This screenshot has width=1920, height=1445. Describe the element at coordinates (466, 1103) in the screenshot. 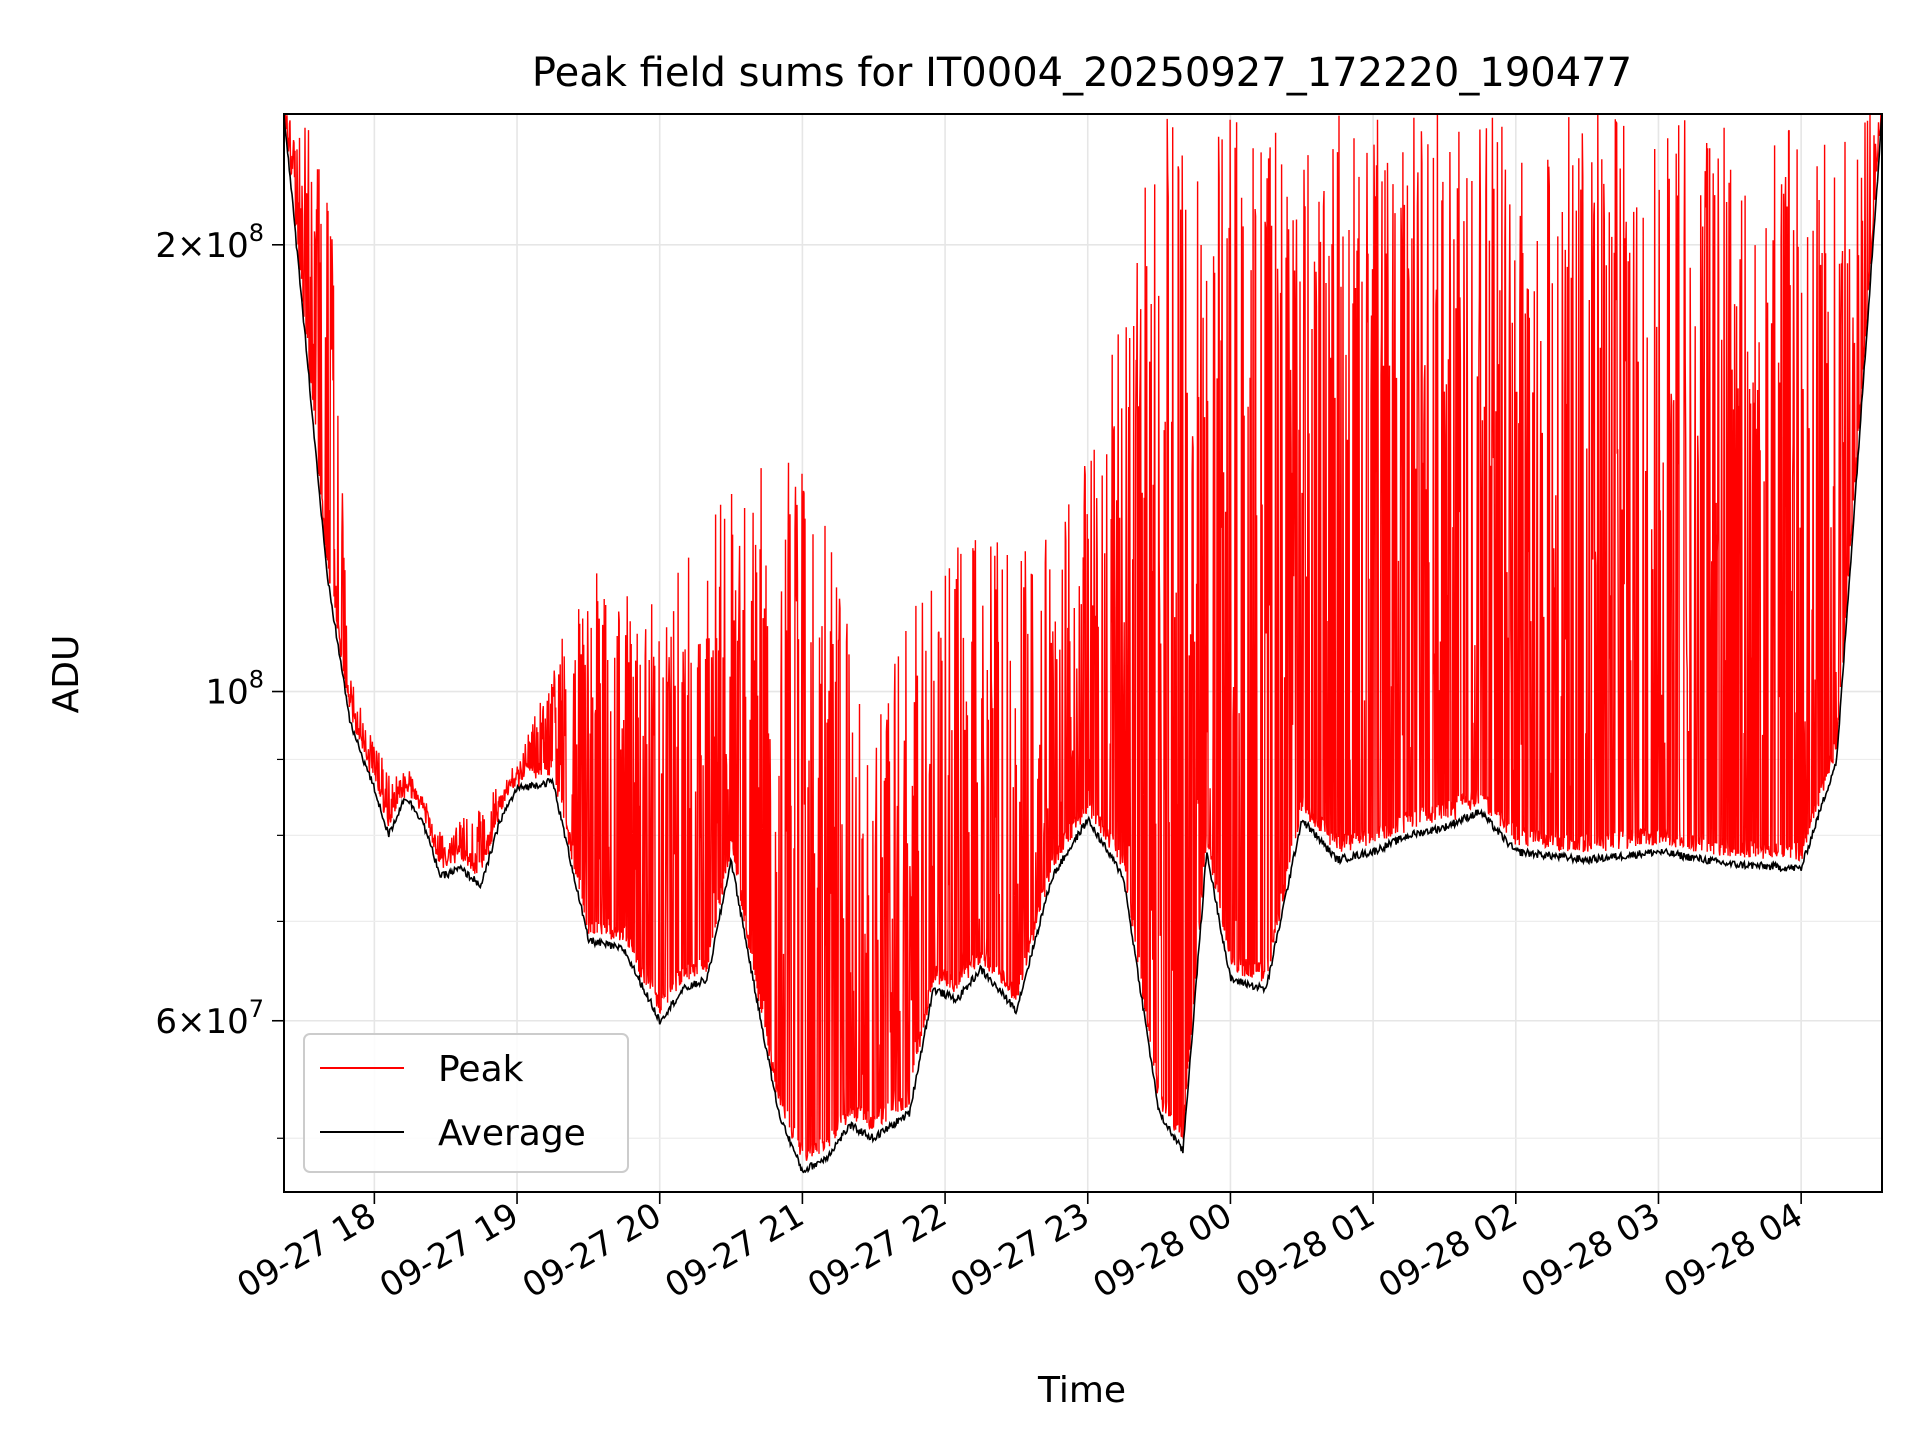

I see `legend: Peak Average` at that location.